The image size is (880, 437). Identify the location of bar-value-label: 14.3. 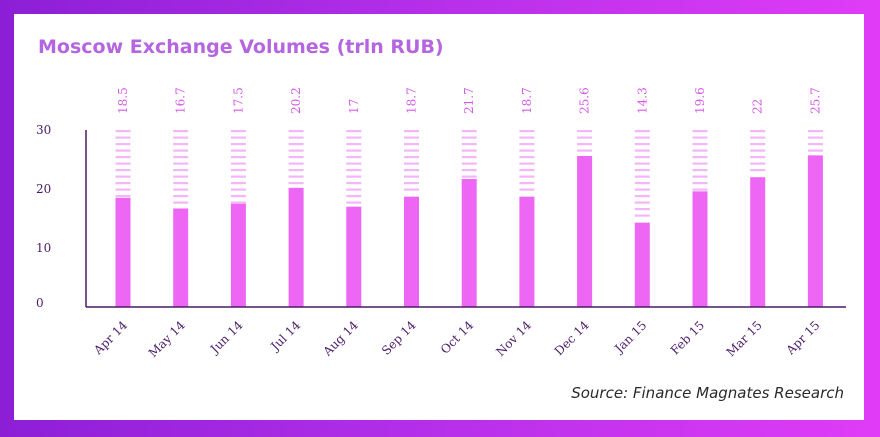
(642, 100).